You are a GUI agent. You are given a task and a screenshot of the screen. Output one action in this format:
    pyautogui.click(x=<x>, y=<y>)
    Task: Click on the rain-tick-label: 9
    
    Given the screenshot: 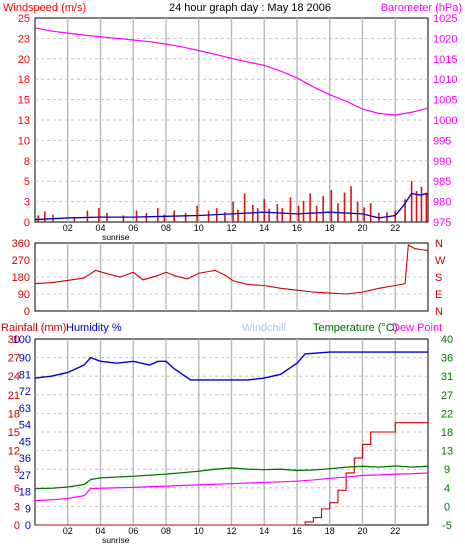 What is the action you would take?
    pyautogui.click(x=17, y=470)
    